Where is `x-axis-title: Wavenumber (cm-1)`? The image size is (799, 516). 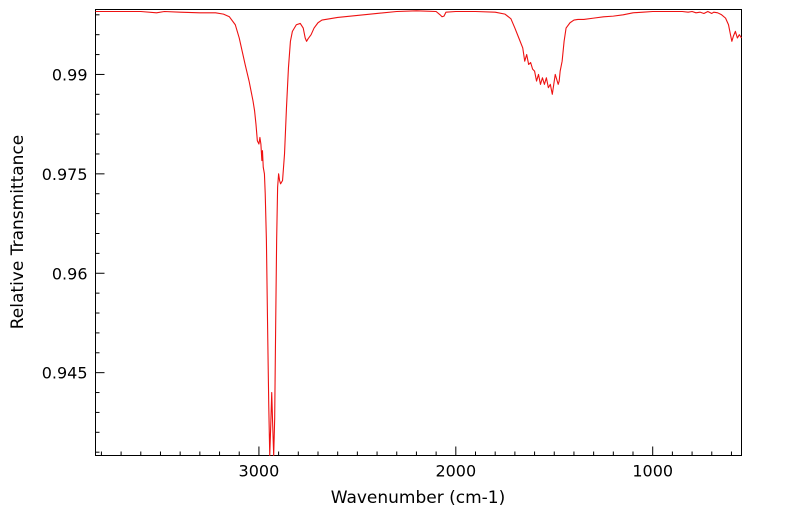 x-axis-title: Wavenumber (cm-1) is located at coordinates (418, 498).